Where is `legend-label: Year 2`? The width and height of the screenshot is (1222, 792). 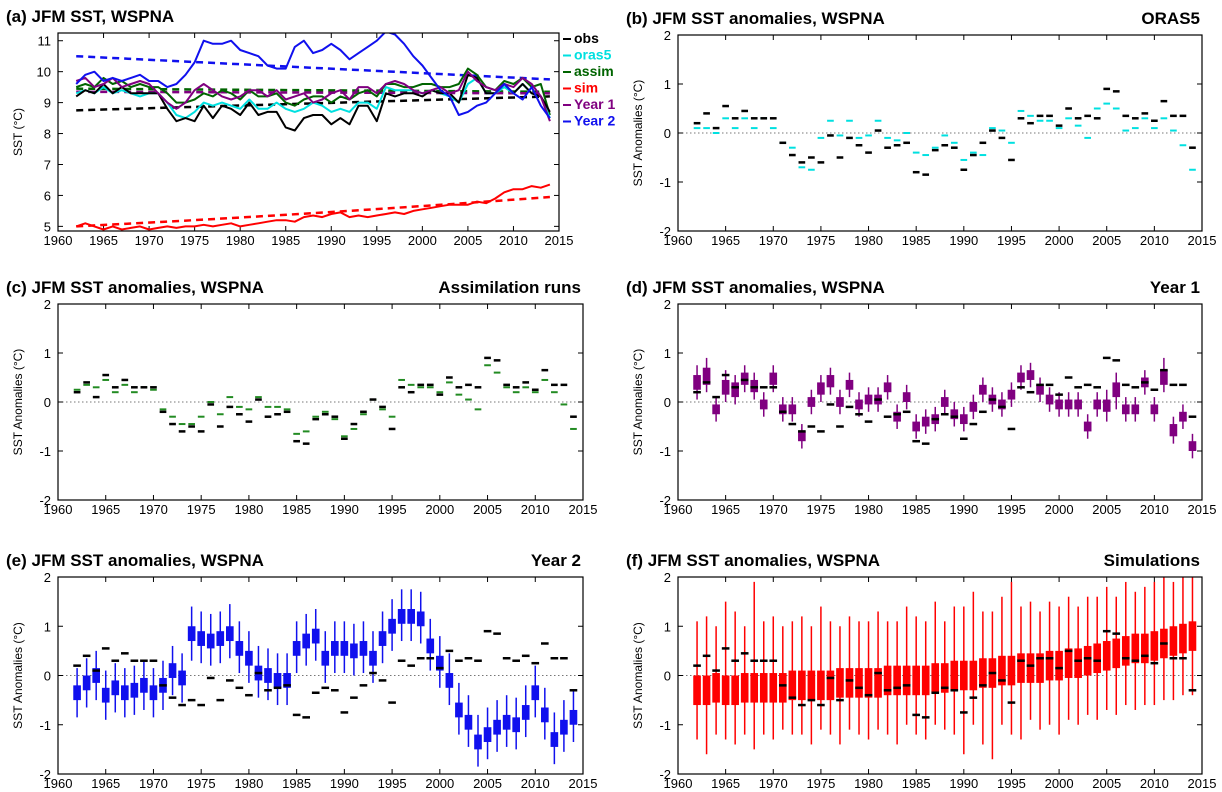
legend-label: Year 2 is located at coordinates (594, 121).